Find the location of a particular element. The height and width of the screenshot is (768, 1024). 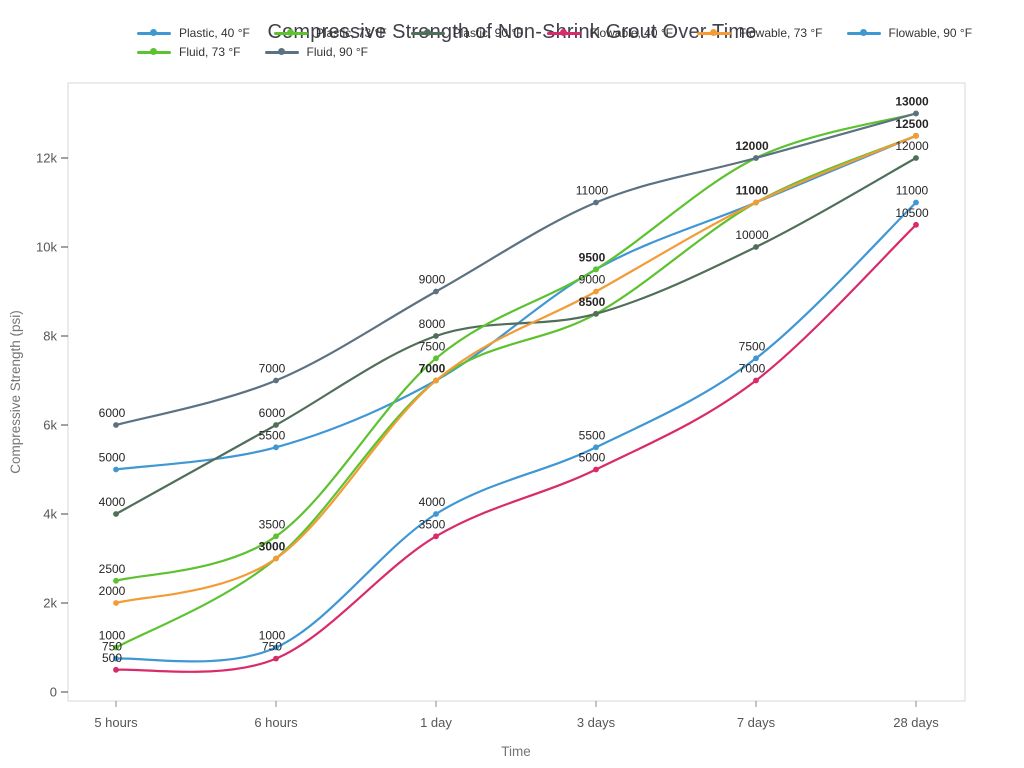

legend-item-flowable-73-f: Flowable, 73 °F is located at coordinates (760, 33).